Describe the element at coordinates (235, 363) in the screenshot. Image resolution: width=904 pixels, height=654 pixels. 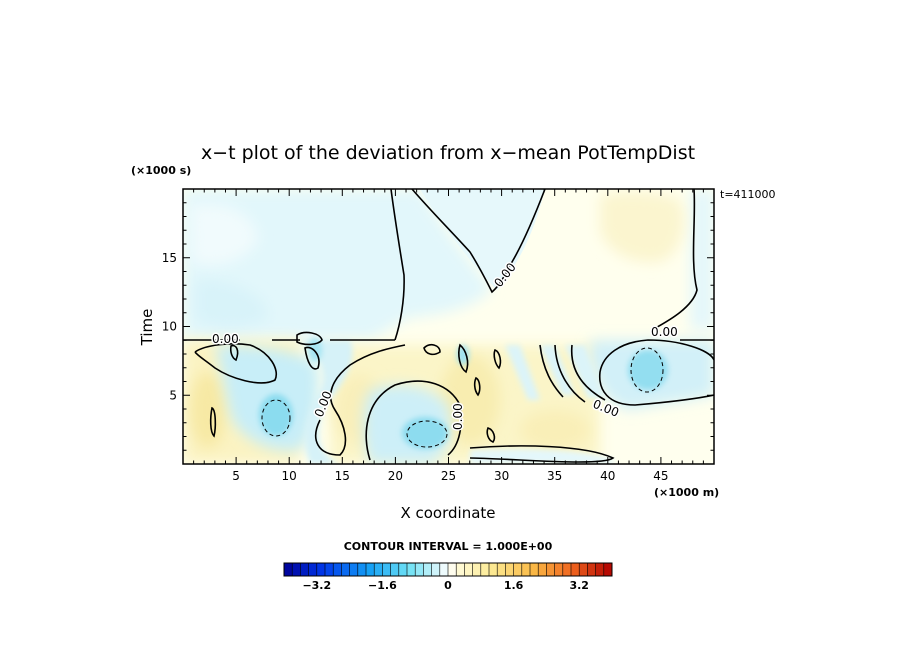
I see `contour-zero-left-lobe` at that location.